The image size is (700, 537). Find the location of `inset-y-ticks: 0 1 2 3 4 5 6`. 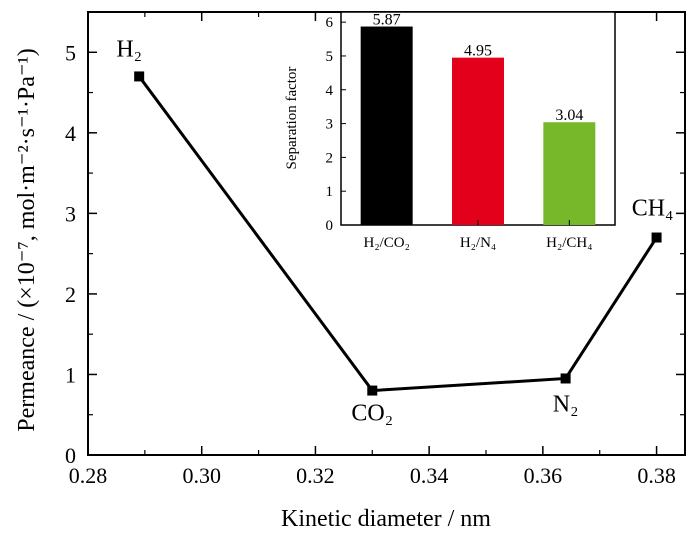

inset-y-ticks: 0 1 2 3 4 5 6 is located at coordinates (336, 124).